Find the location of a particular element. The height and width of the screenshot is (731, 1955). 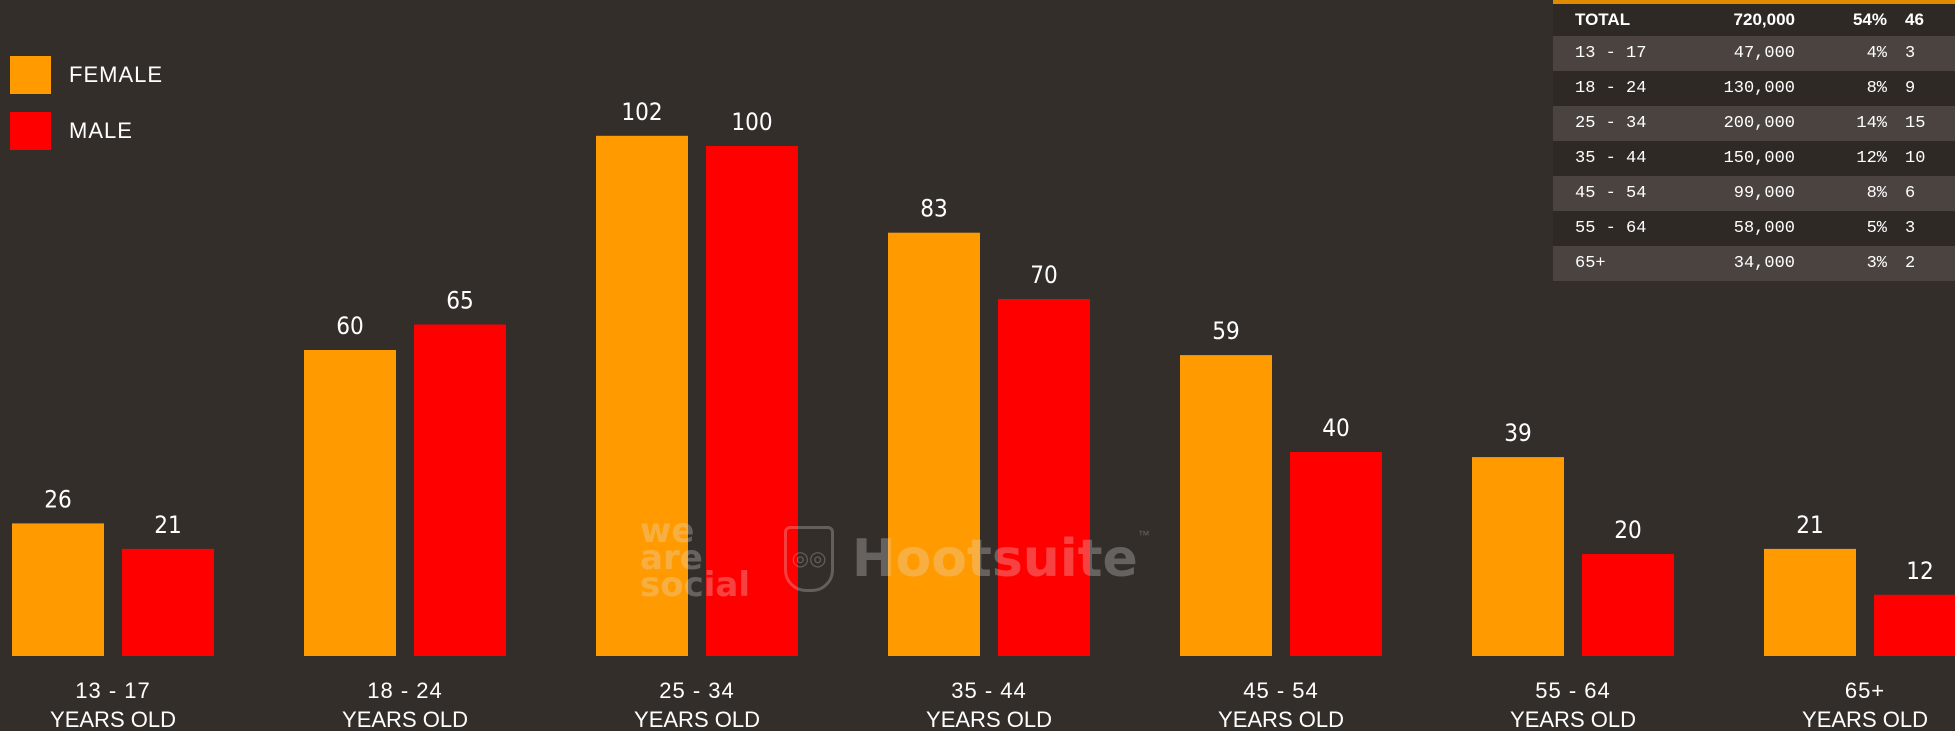

table-cell: 15 is located at coordinates (1915, 123).